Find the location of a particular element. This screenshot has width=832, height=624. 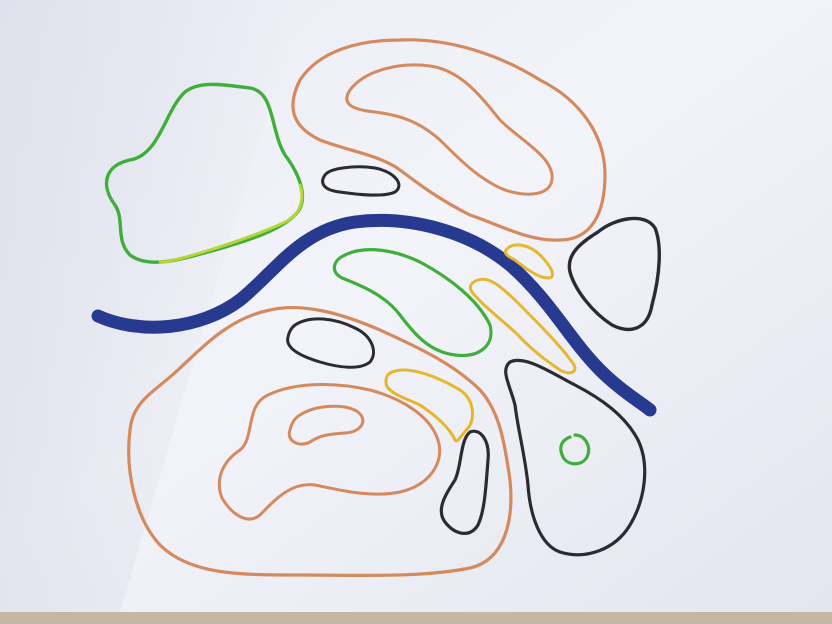

black-outline-triangle is located at coordinates (614, 274).